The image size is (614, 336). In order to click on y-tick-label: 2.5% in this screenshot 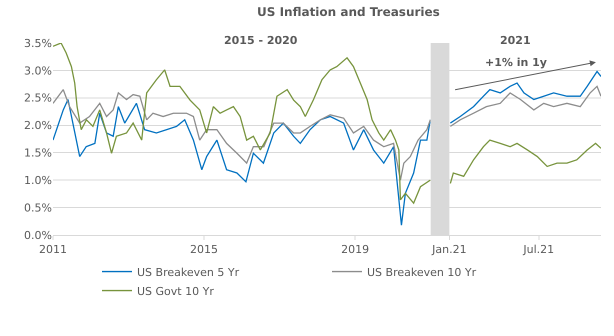, I will do `click(38, 98)`.